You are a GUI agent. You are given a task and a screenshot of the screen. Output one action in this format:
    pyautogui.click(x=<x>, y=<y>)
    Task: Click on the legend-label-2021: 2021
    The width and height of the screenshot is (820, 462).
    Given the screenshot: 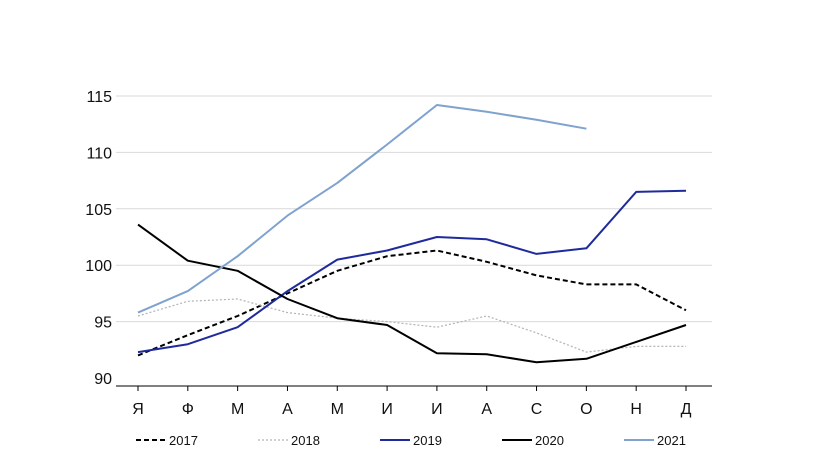 What is the action you would take?
    pyautogui.click(x=671, y=440)
    